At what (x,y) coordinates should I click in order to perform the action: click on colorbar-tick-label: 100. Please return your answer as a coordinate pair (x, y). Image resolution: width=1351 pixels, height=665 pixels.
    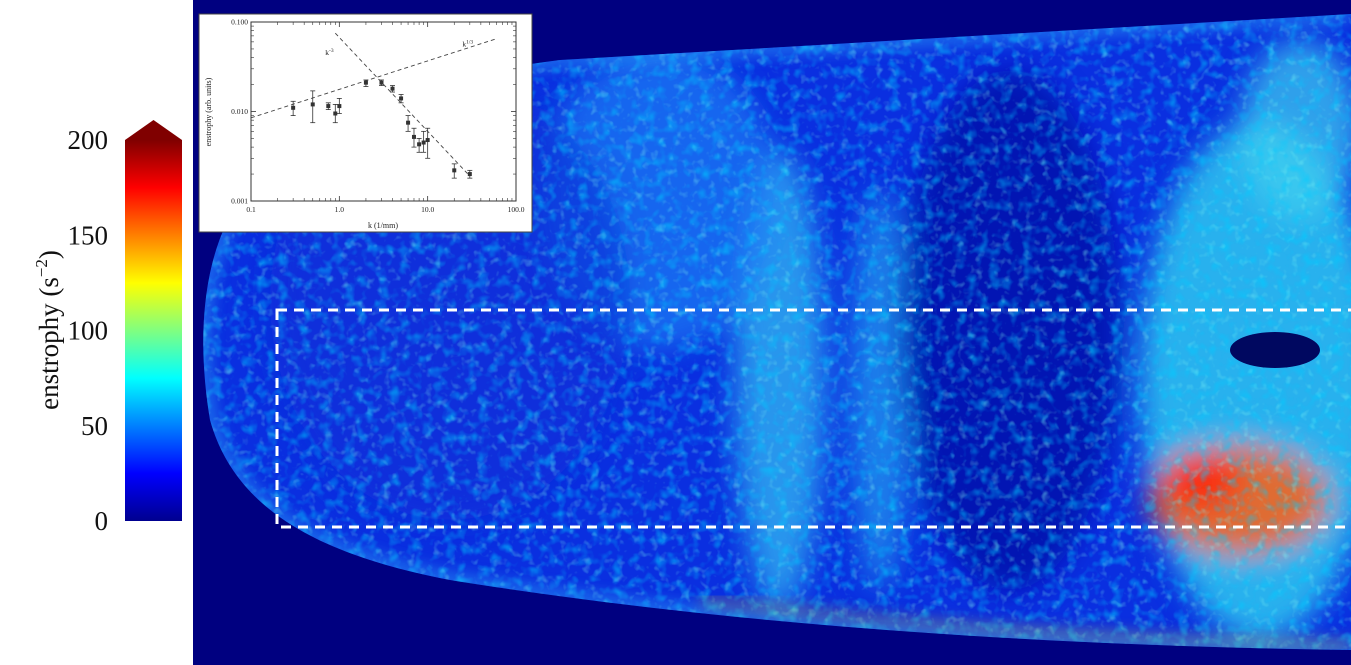
    Looking at the image, I should click on (88, 331).